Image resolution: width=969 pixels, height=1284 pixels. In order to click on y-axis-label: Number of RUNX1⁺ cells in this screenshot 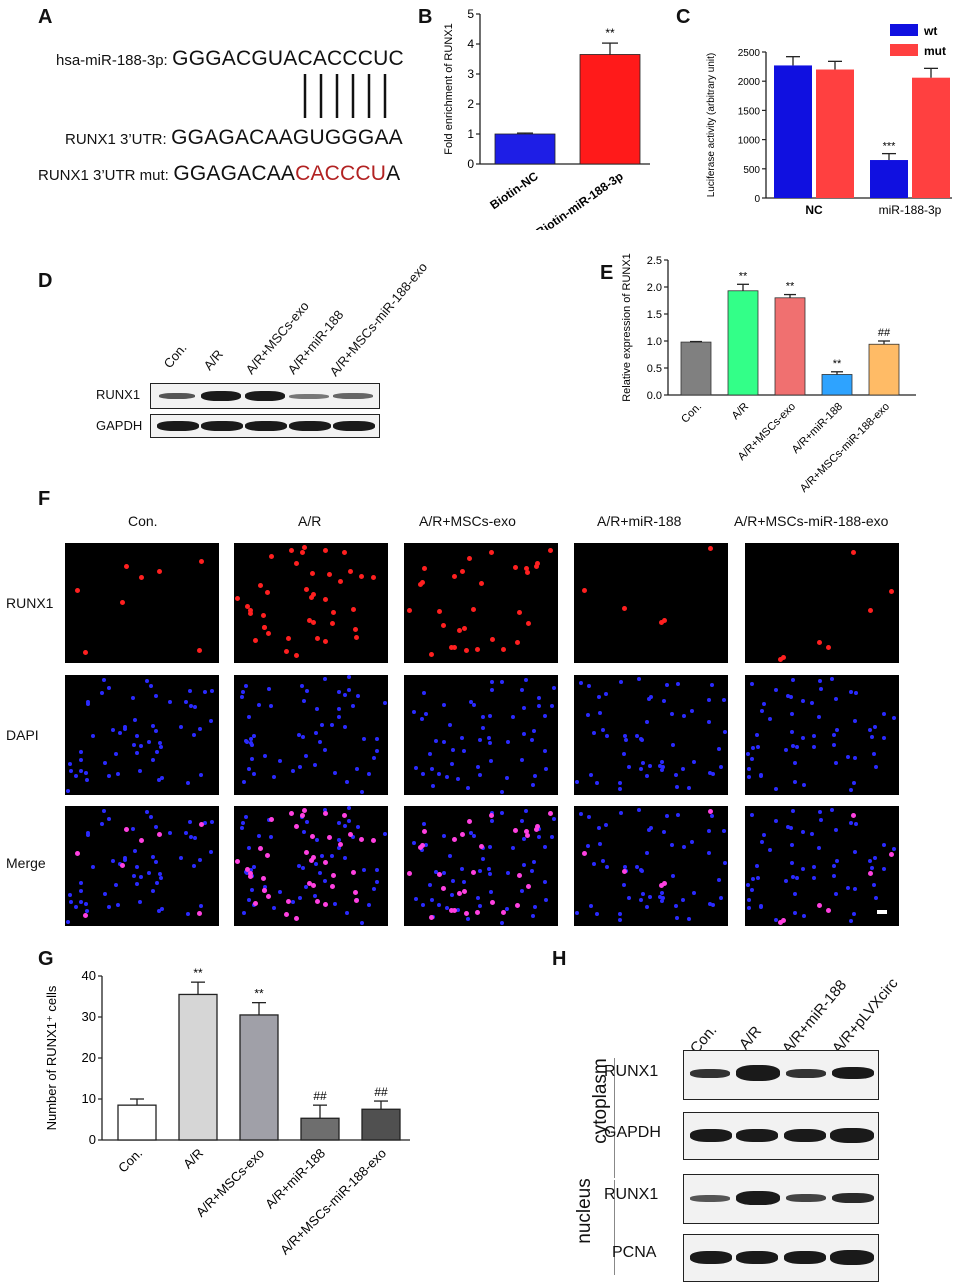, I will do `click(51, 1057)`.